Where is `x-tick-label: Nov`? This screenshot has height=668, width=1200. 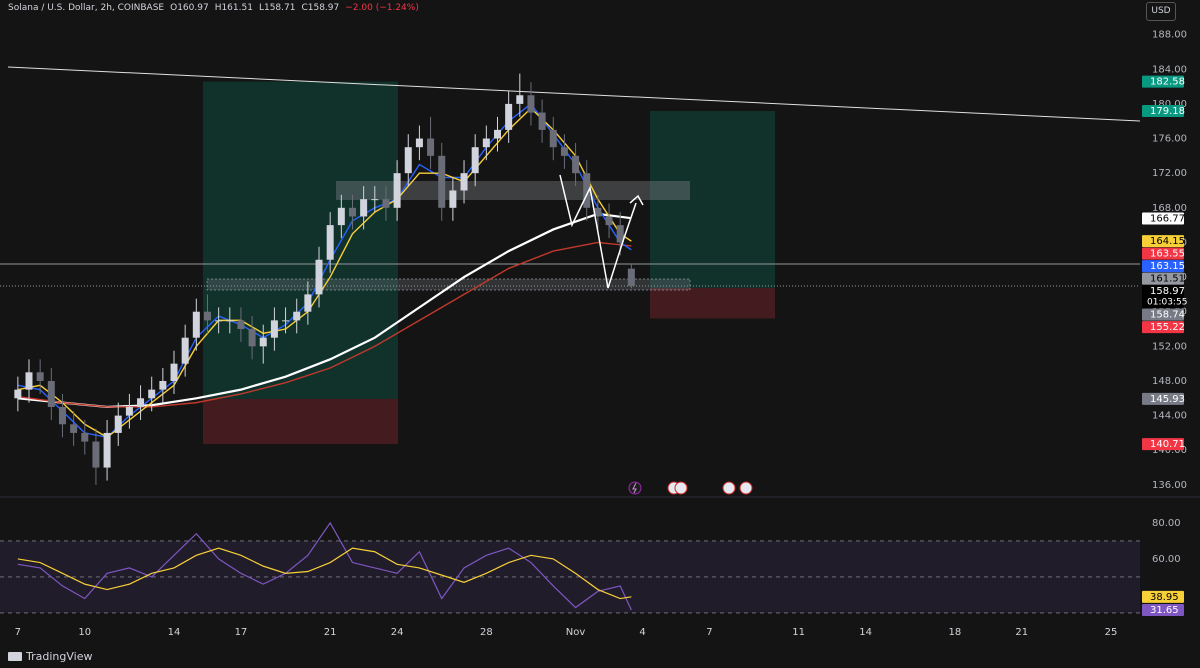
x-tick-label: Nov is located at coordinates (576, 632).